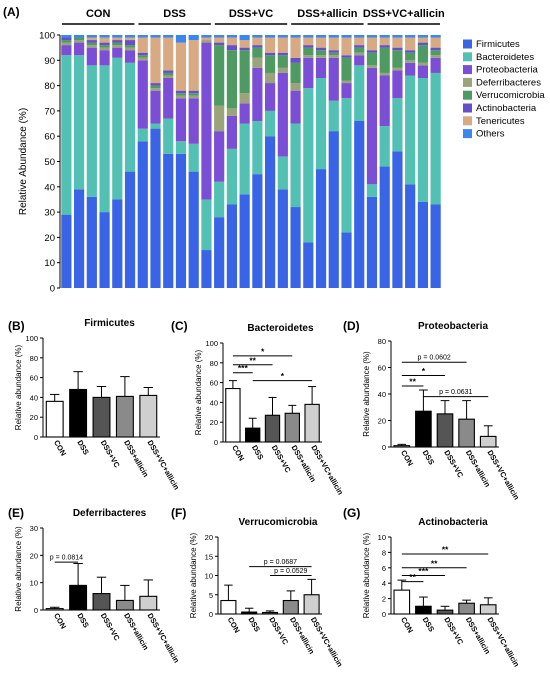  What do you see at coordinates (500, 121) in the screenshot?
I see `legend-label: Tenericutes` at bounding box center [500, 121].